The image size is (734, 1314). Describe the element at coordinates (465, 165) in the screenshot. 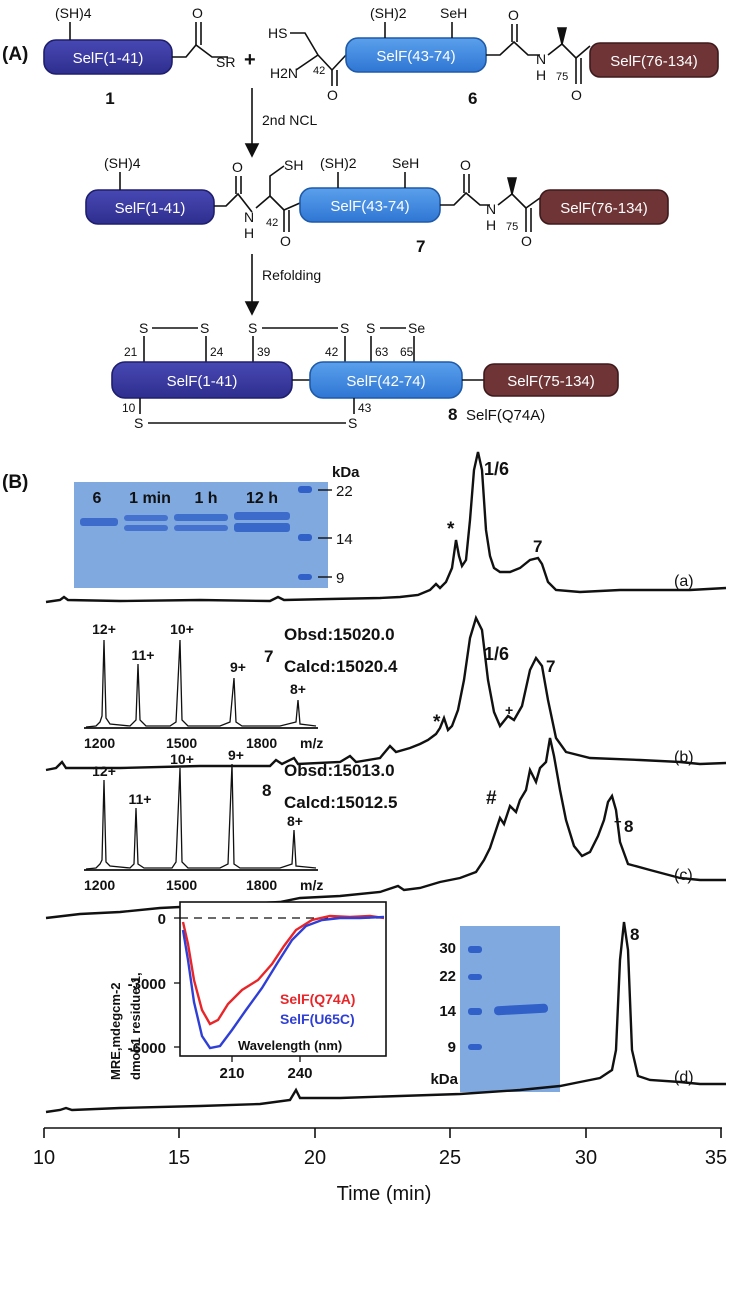

I see `oxygen-label-6: O` at that location.